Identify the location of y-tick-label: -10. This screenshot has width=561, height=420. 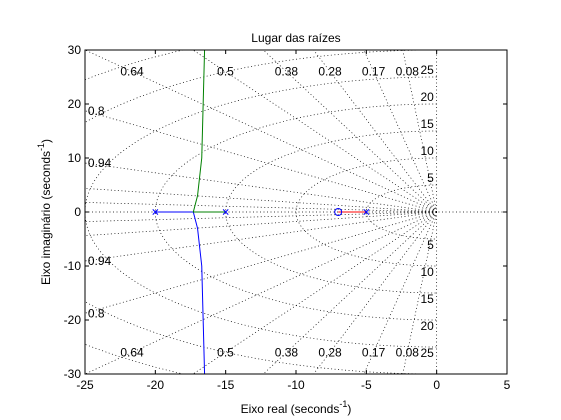
(73, 266).